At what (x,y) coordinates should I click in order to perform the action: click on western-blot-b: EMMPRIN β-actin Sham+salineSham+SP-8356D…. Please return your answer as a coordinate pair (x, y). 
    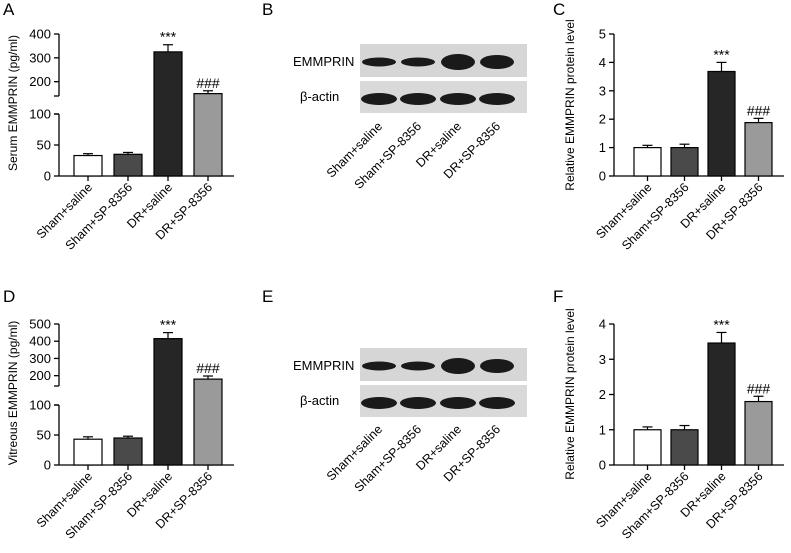
    Looking at the image, I should click on (410, 118).